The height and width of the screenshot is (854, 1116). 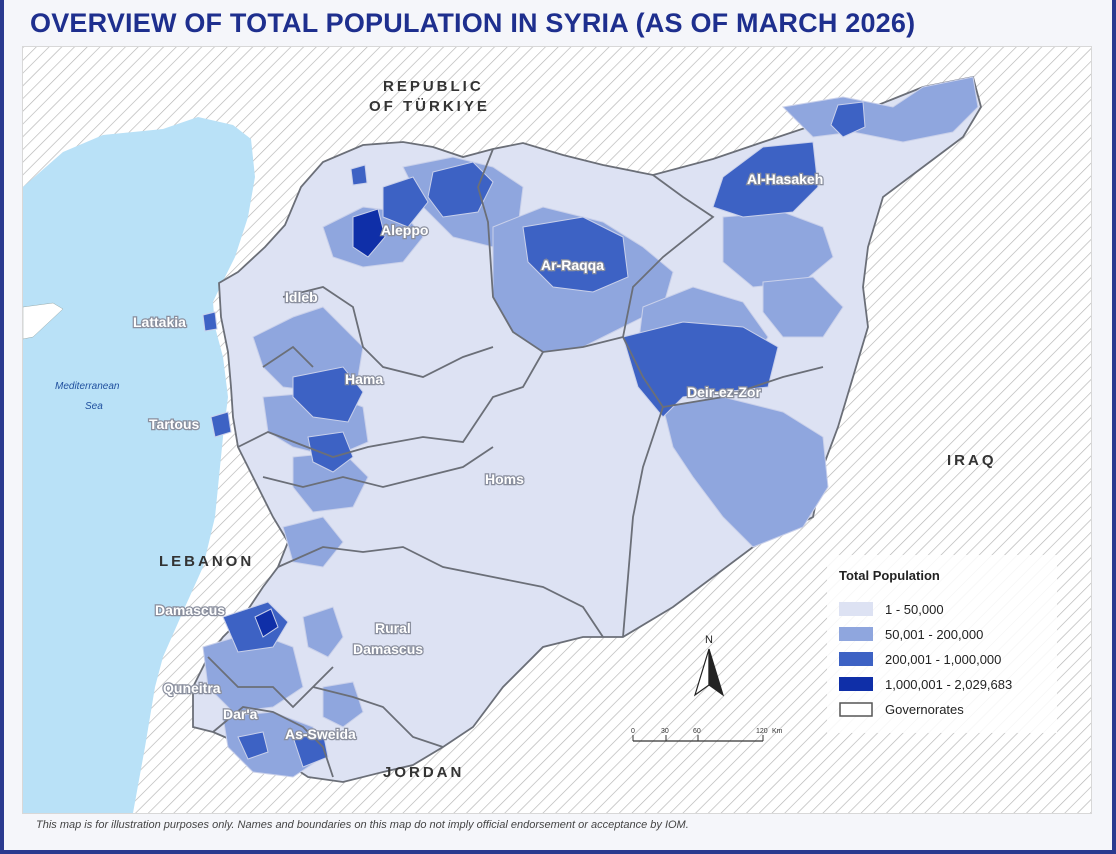 I want to click on label-as-sweida: As-Sweida, so click(x=320, y=734).